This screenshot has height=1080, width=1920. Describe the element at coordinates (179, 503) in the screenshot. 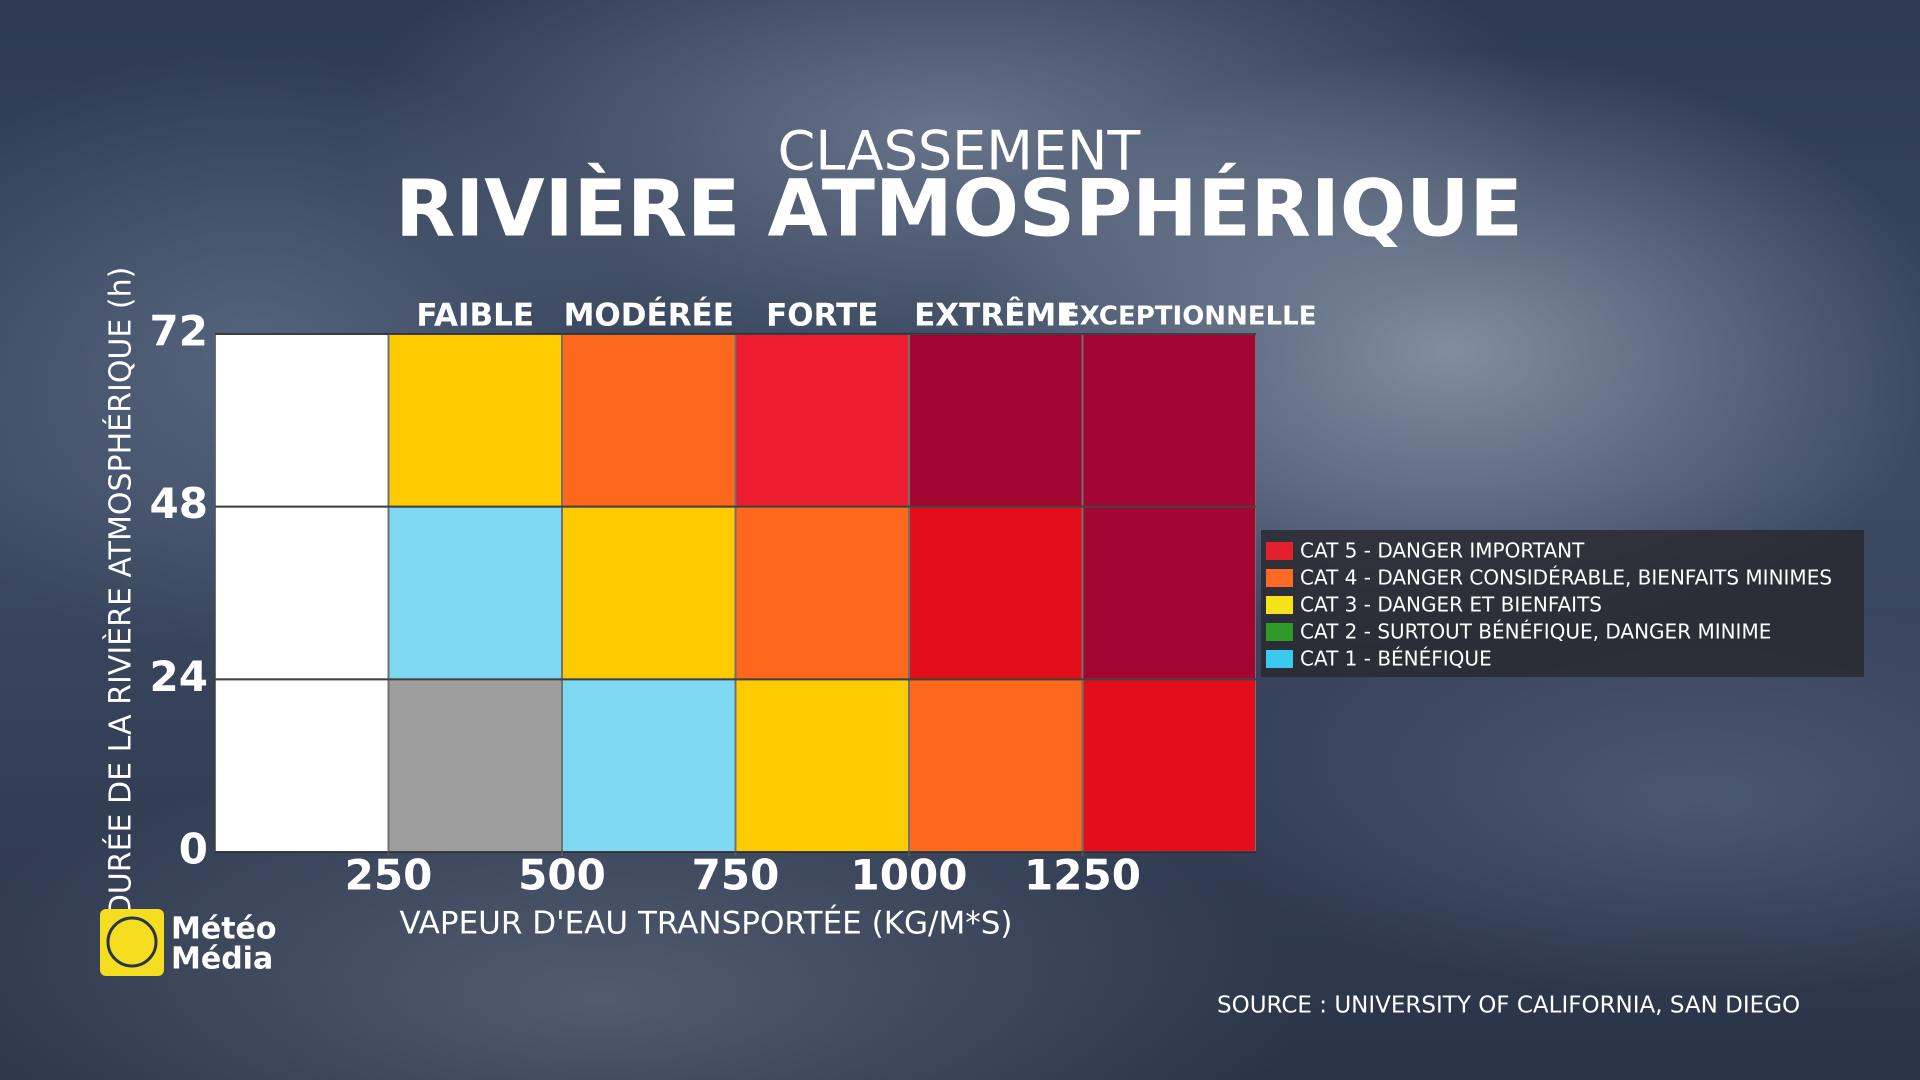

I see `y-tick-label: 48` at that location.